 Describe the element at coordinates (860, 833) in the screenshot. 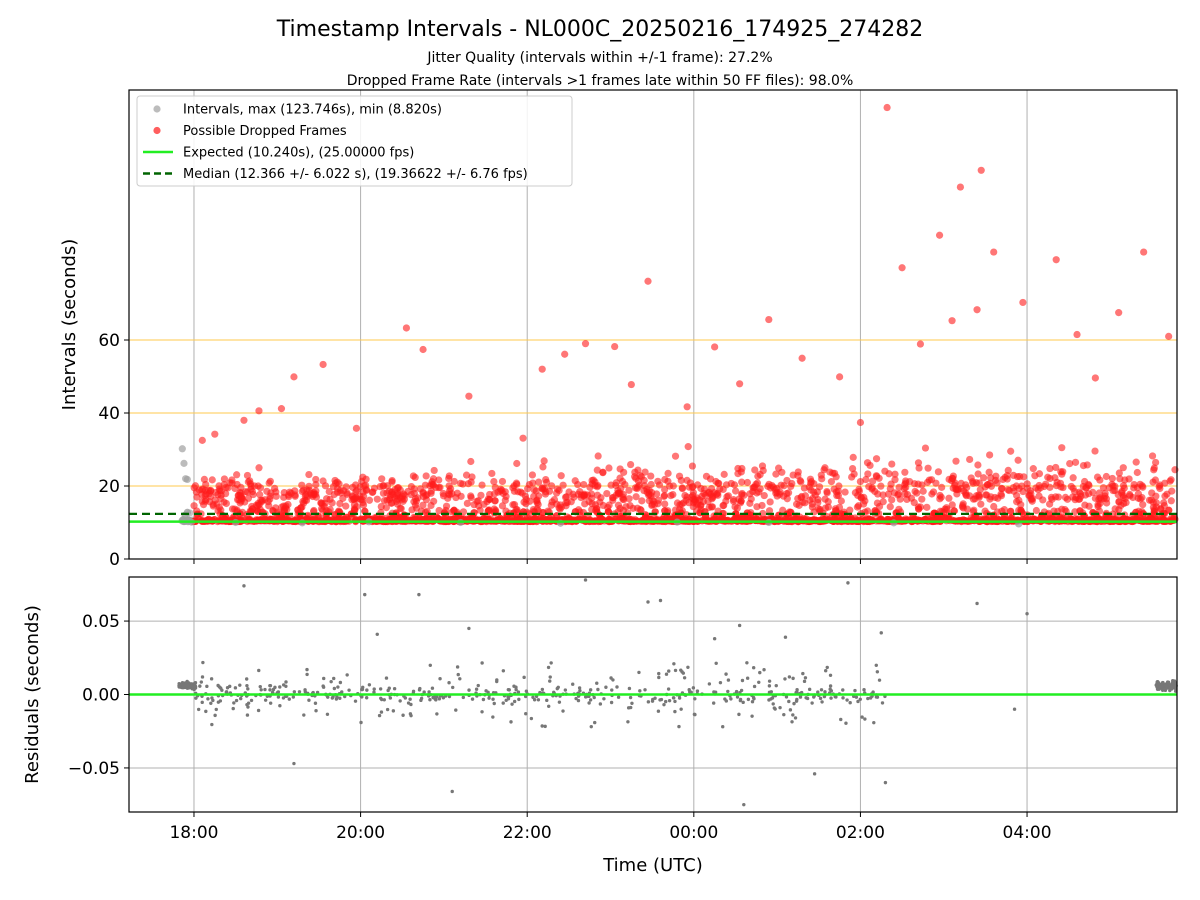

I see `residuals-xtick-label-4: 02:00` at that location.